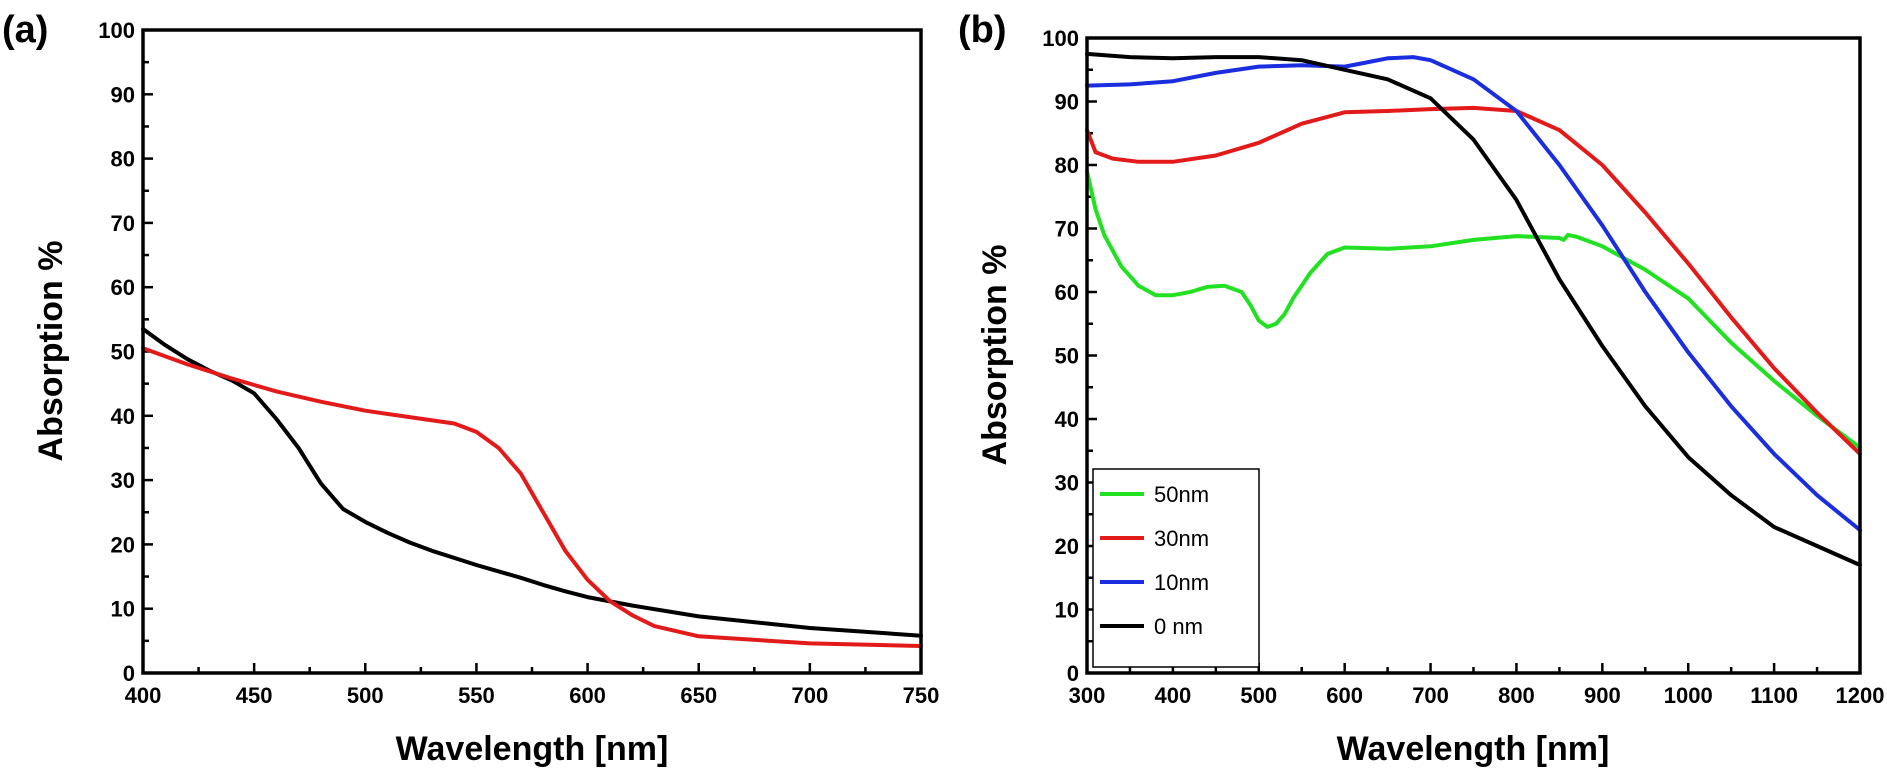 The image size is (1887, 783). Describe the element at coordinates (532, 749) in the screenshot. I see `panel-a-x-axis-title: Wavelength [nm]` at that location.